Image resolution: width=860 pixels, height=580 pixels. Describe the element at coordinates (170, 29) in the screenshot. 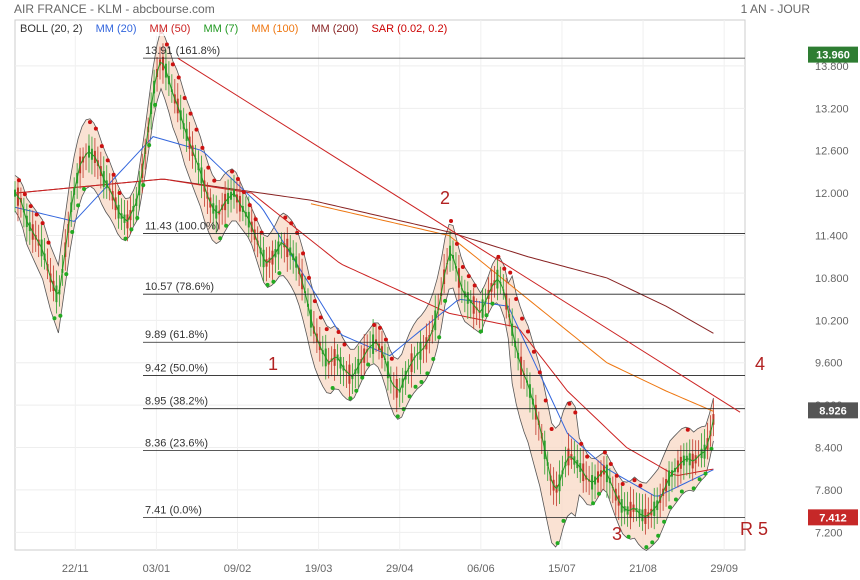

I see `legend-item: MM (50)` at that location.